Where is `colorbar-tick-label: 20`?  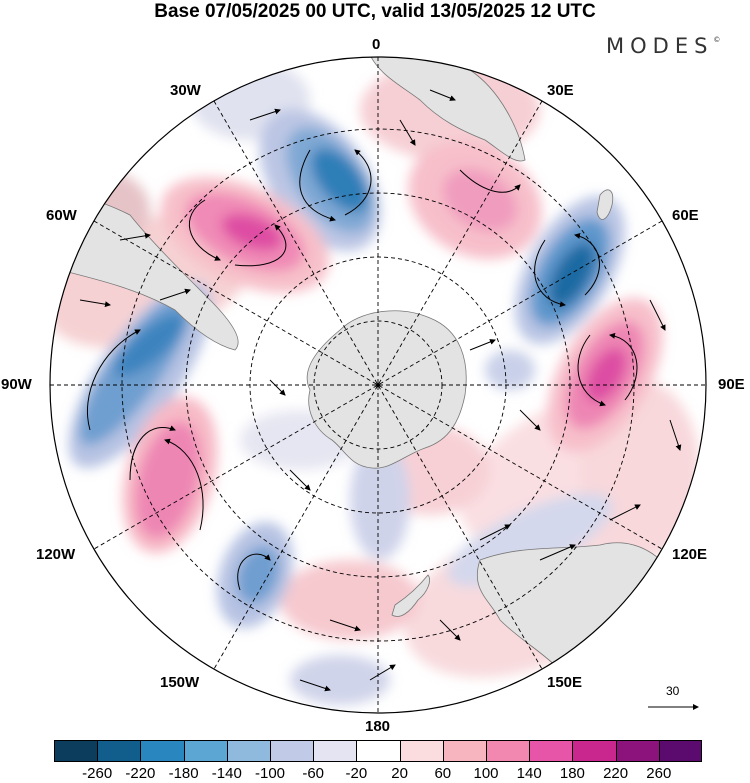
colorbar-tick-label: 20 is located at coordinates (399, 773).